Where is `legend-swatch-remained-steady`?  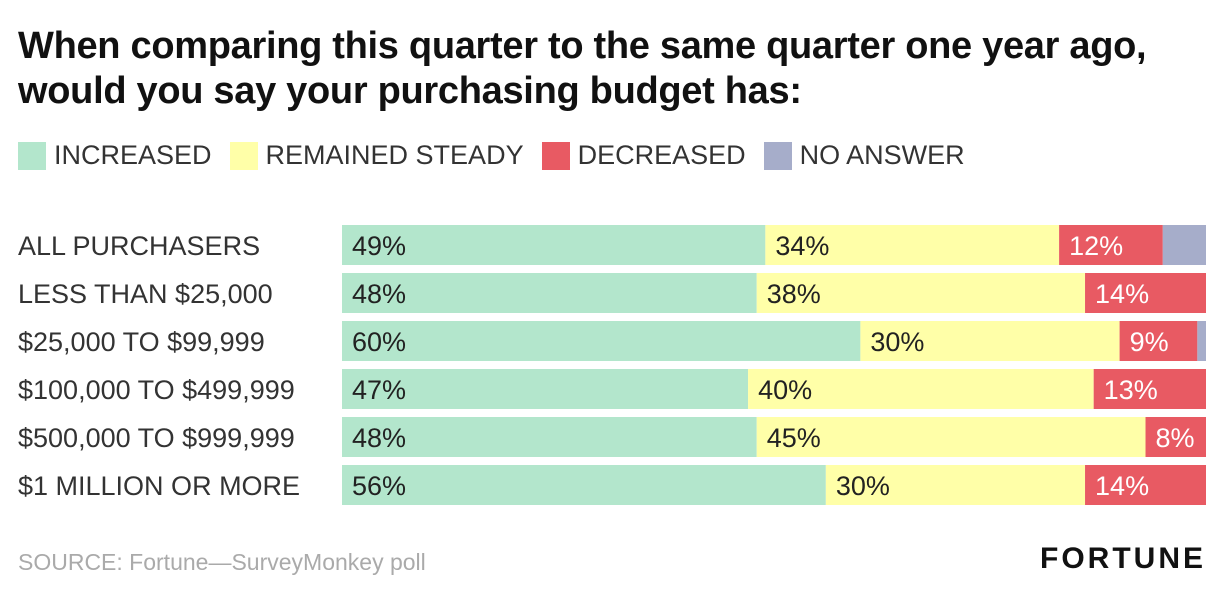 legend-swatch-remained-steady is located at coordinates (243, 155).